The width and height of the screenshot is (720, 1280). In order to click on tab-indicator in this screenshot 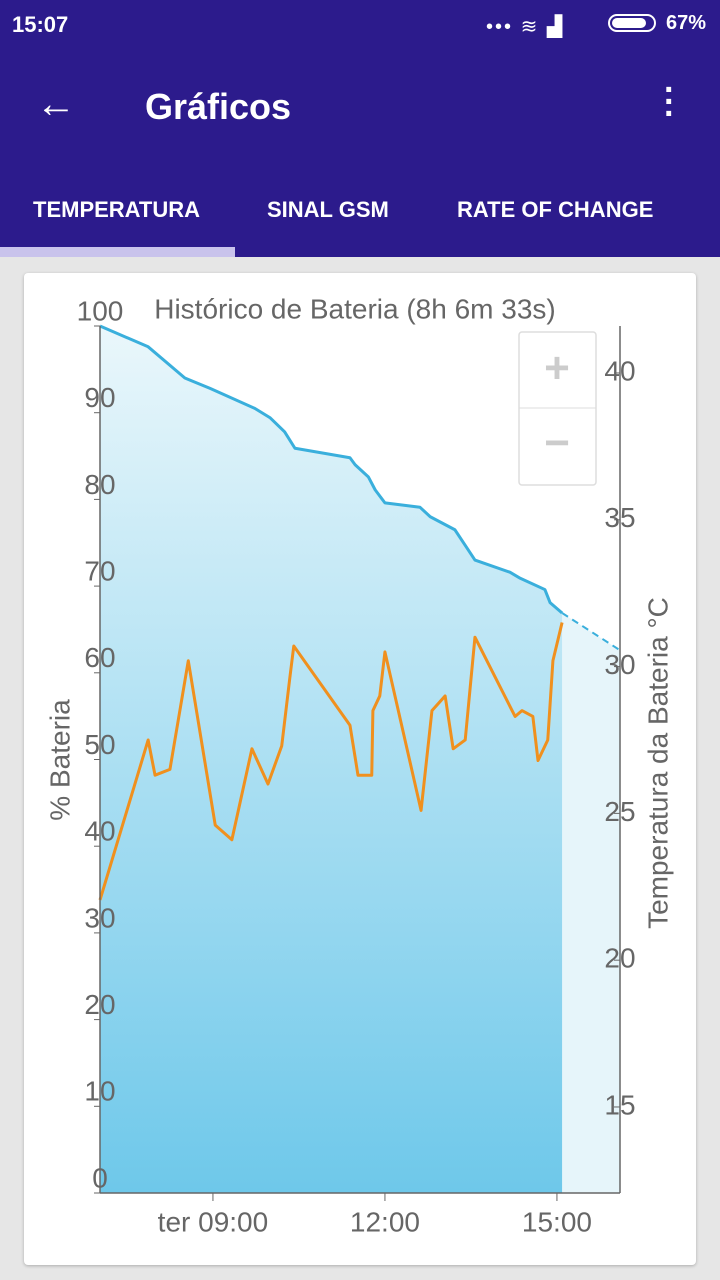, I will do `click(117, 252)`.